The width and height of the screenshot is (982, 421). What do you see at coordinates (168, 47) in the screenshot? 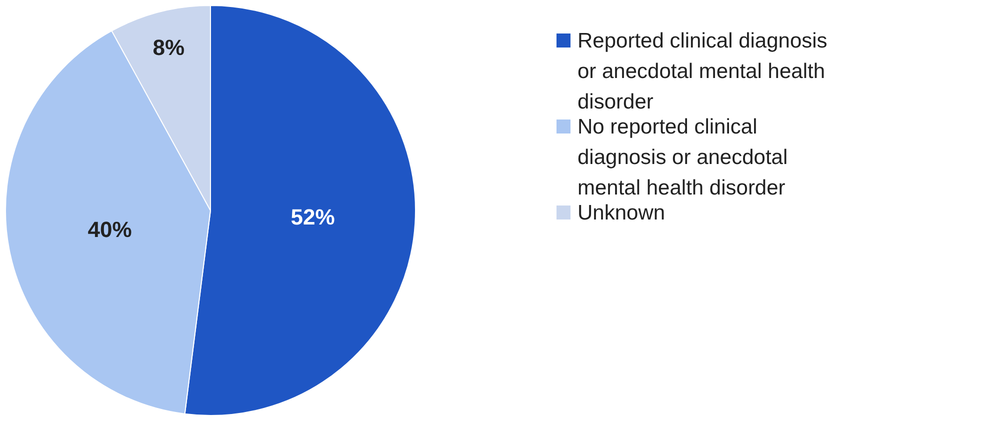
I see `data-label: 8%` at bounding box center [168, 47].